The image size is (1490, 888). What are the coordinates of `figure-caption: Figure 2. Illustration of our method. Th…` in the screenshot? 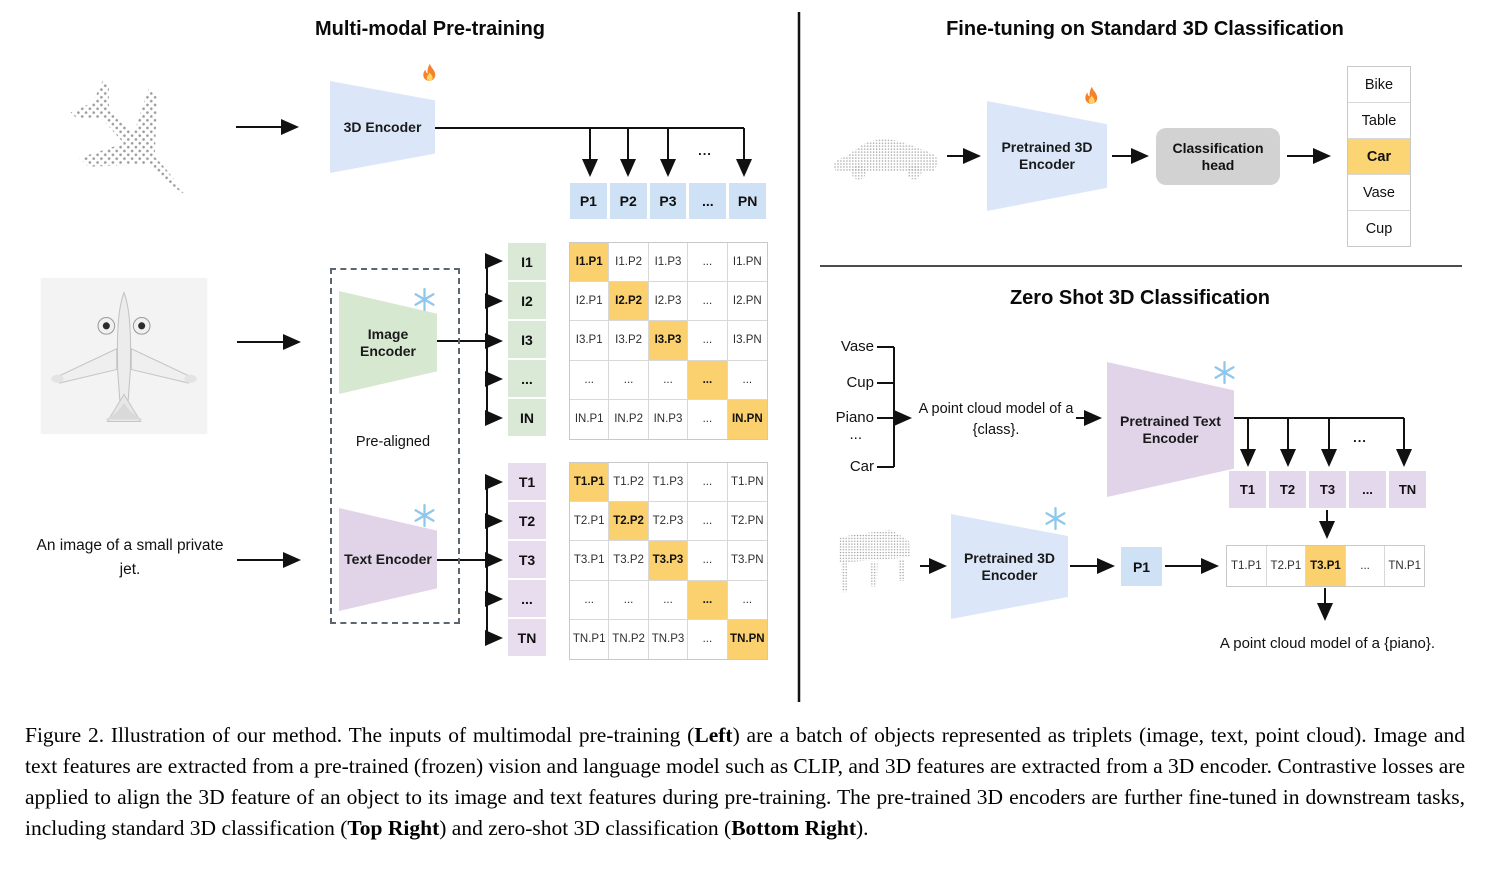 It's located at (745, 782).